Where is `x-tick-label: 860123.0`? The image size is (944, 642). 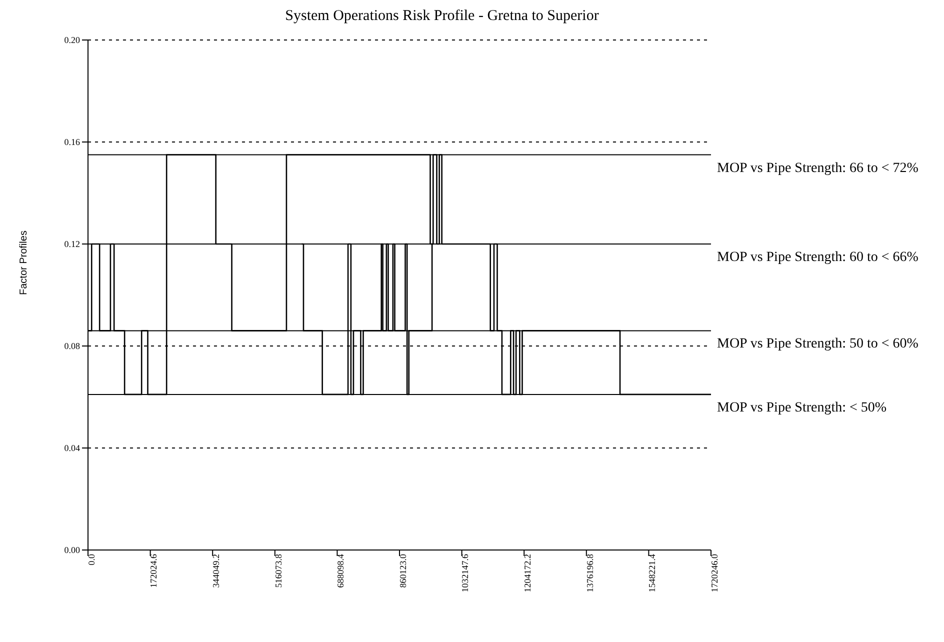 x-tick-label: 860123.0 is located at coordinates (403, 571).